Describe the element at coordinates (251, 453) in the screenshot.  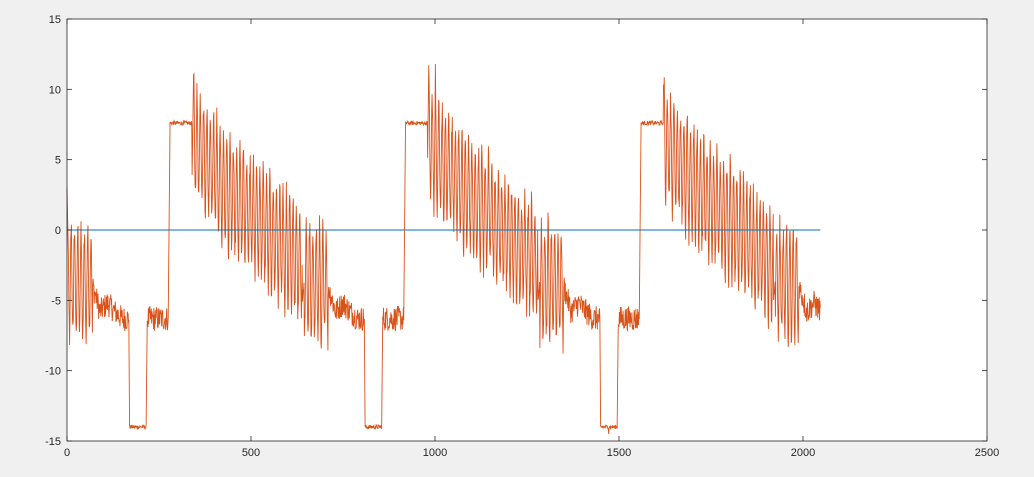
I see `x-tick-label: 500` at that location.